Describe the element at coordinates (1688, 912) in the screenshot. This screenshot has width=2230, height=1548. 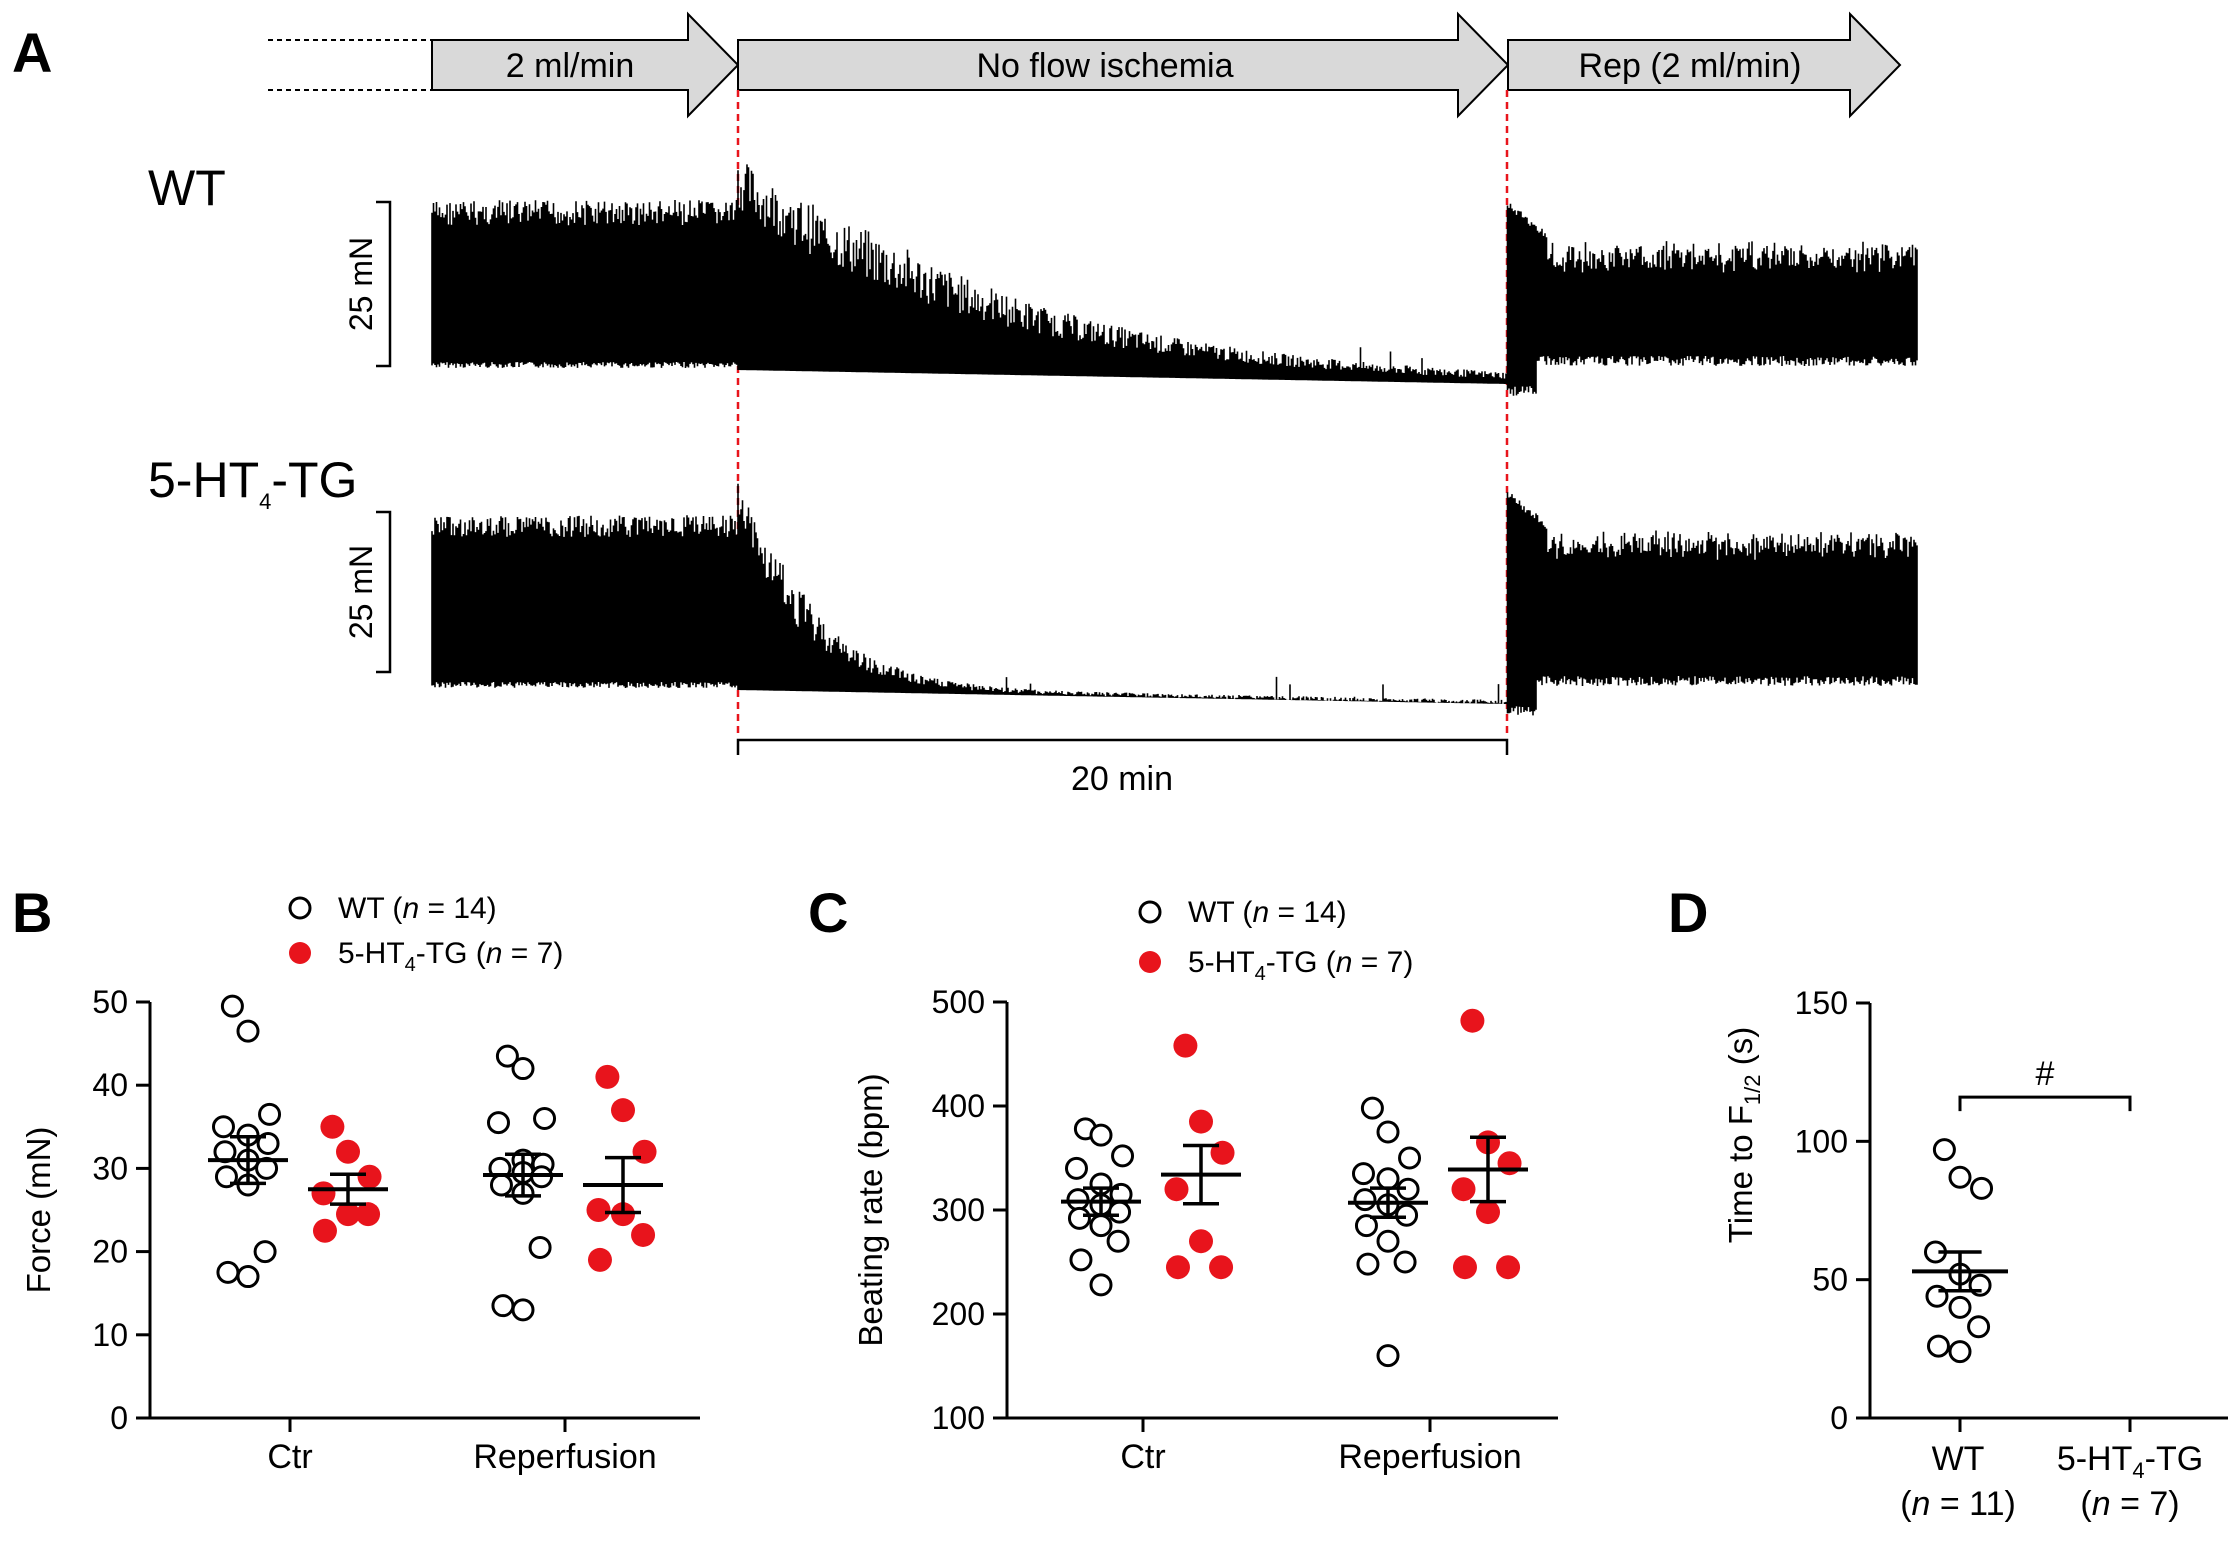
I see `panel-d-letter: D` at that location.